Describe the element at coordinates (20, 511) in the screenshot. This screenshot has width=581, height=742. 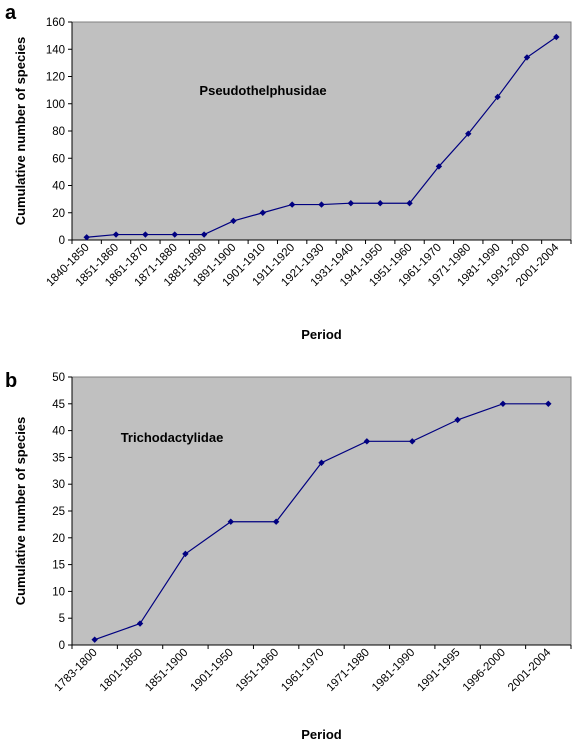
I see `y-axis-title-b: Cumulative number of species` at that location.